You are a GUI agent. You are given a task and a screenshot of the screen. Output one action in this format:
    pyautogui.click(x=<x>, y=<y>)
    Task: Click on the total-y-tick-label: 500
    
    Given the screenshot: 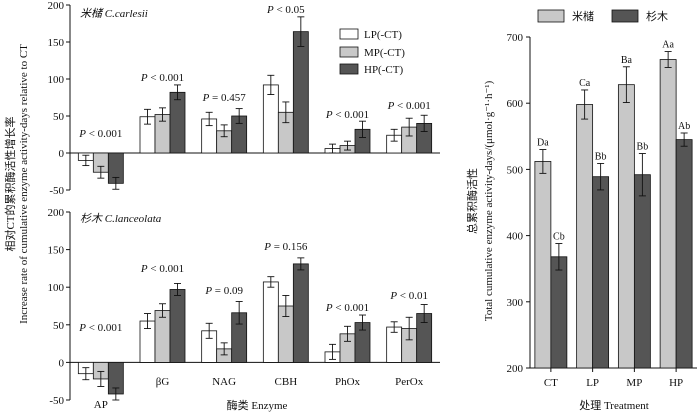 What is the action you would take?
    pyautogui.click(x=515, y=170)
    